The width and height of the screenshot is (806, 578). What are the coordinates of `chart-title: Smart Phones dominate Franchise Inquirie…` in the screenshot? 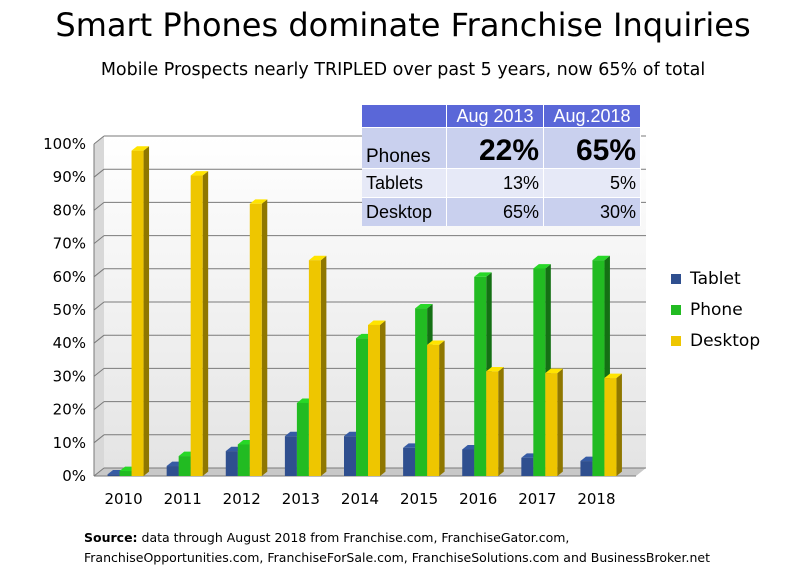 It's located at (403, 25).